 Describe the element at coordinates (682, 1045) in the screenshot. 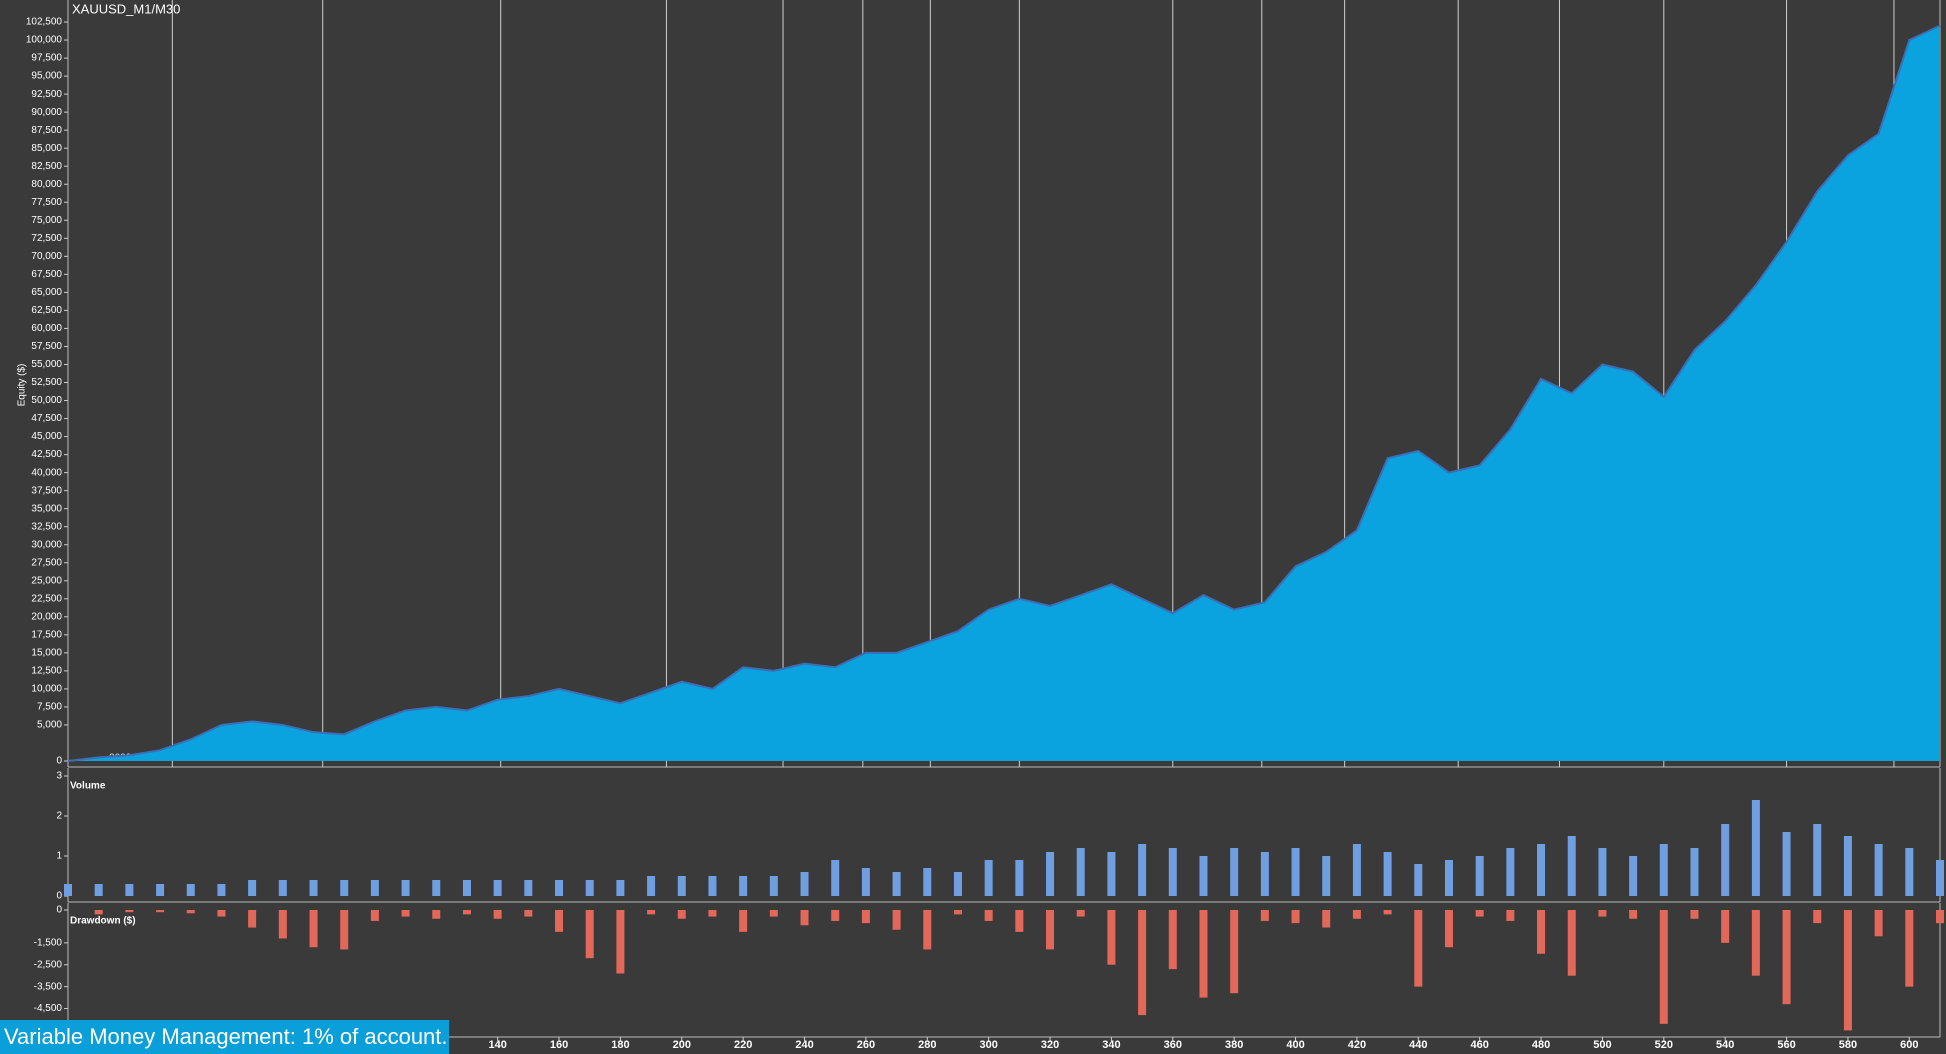

I see `x-tick-label: 200` at that location.